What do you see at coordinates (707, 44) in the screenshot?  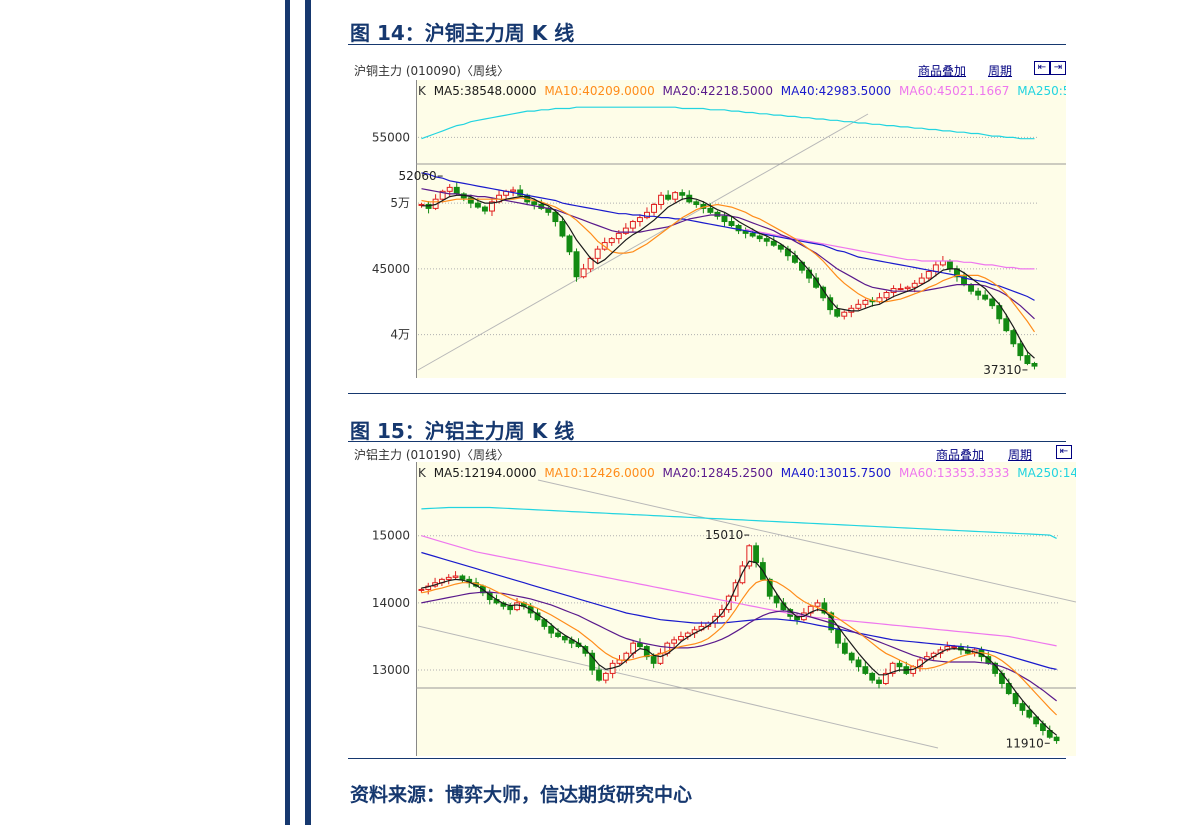 I see `title-rule` at bounding box center [707, 44].